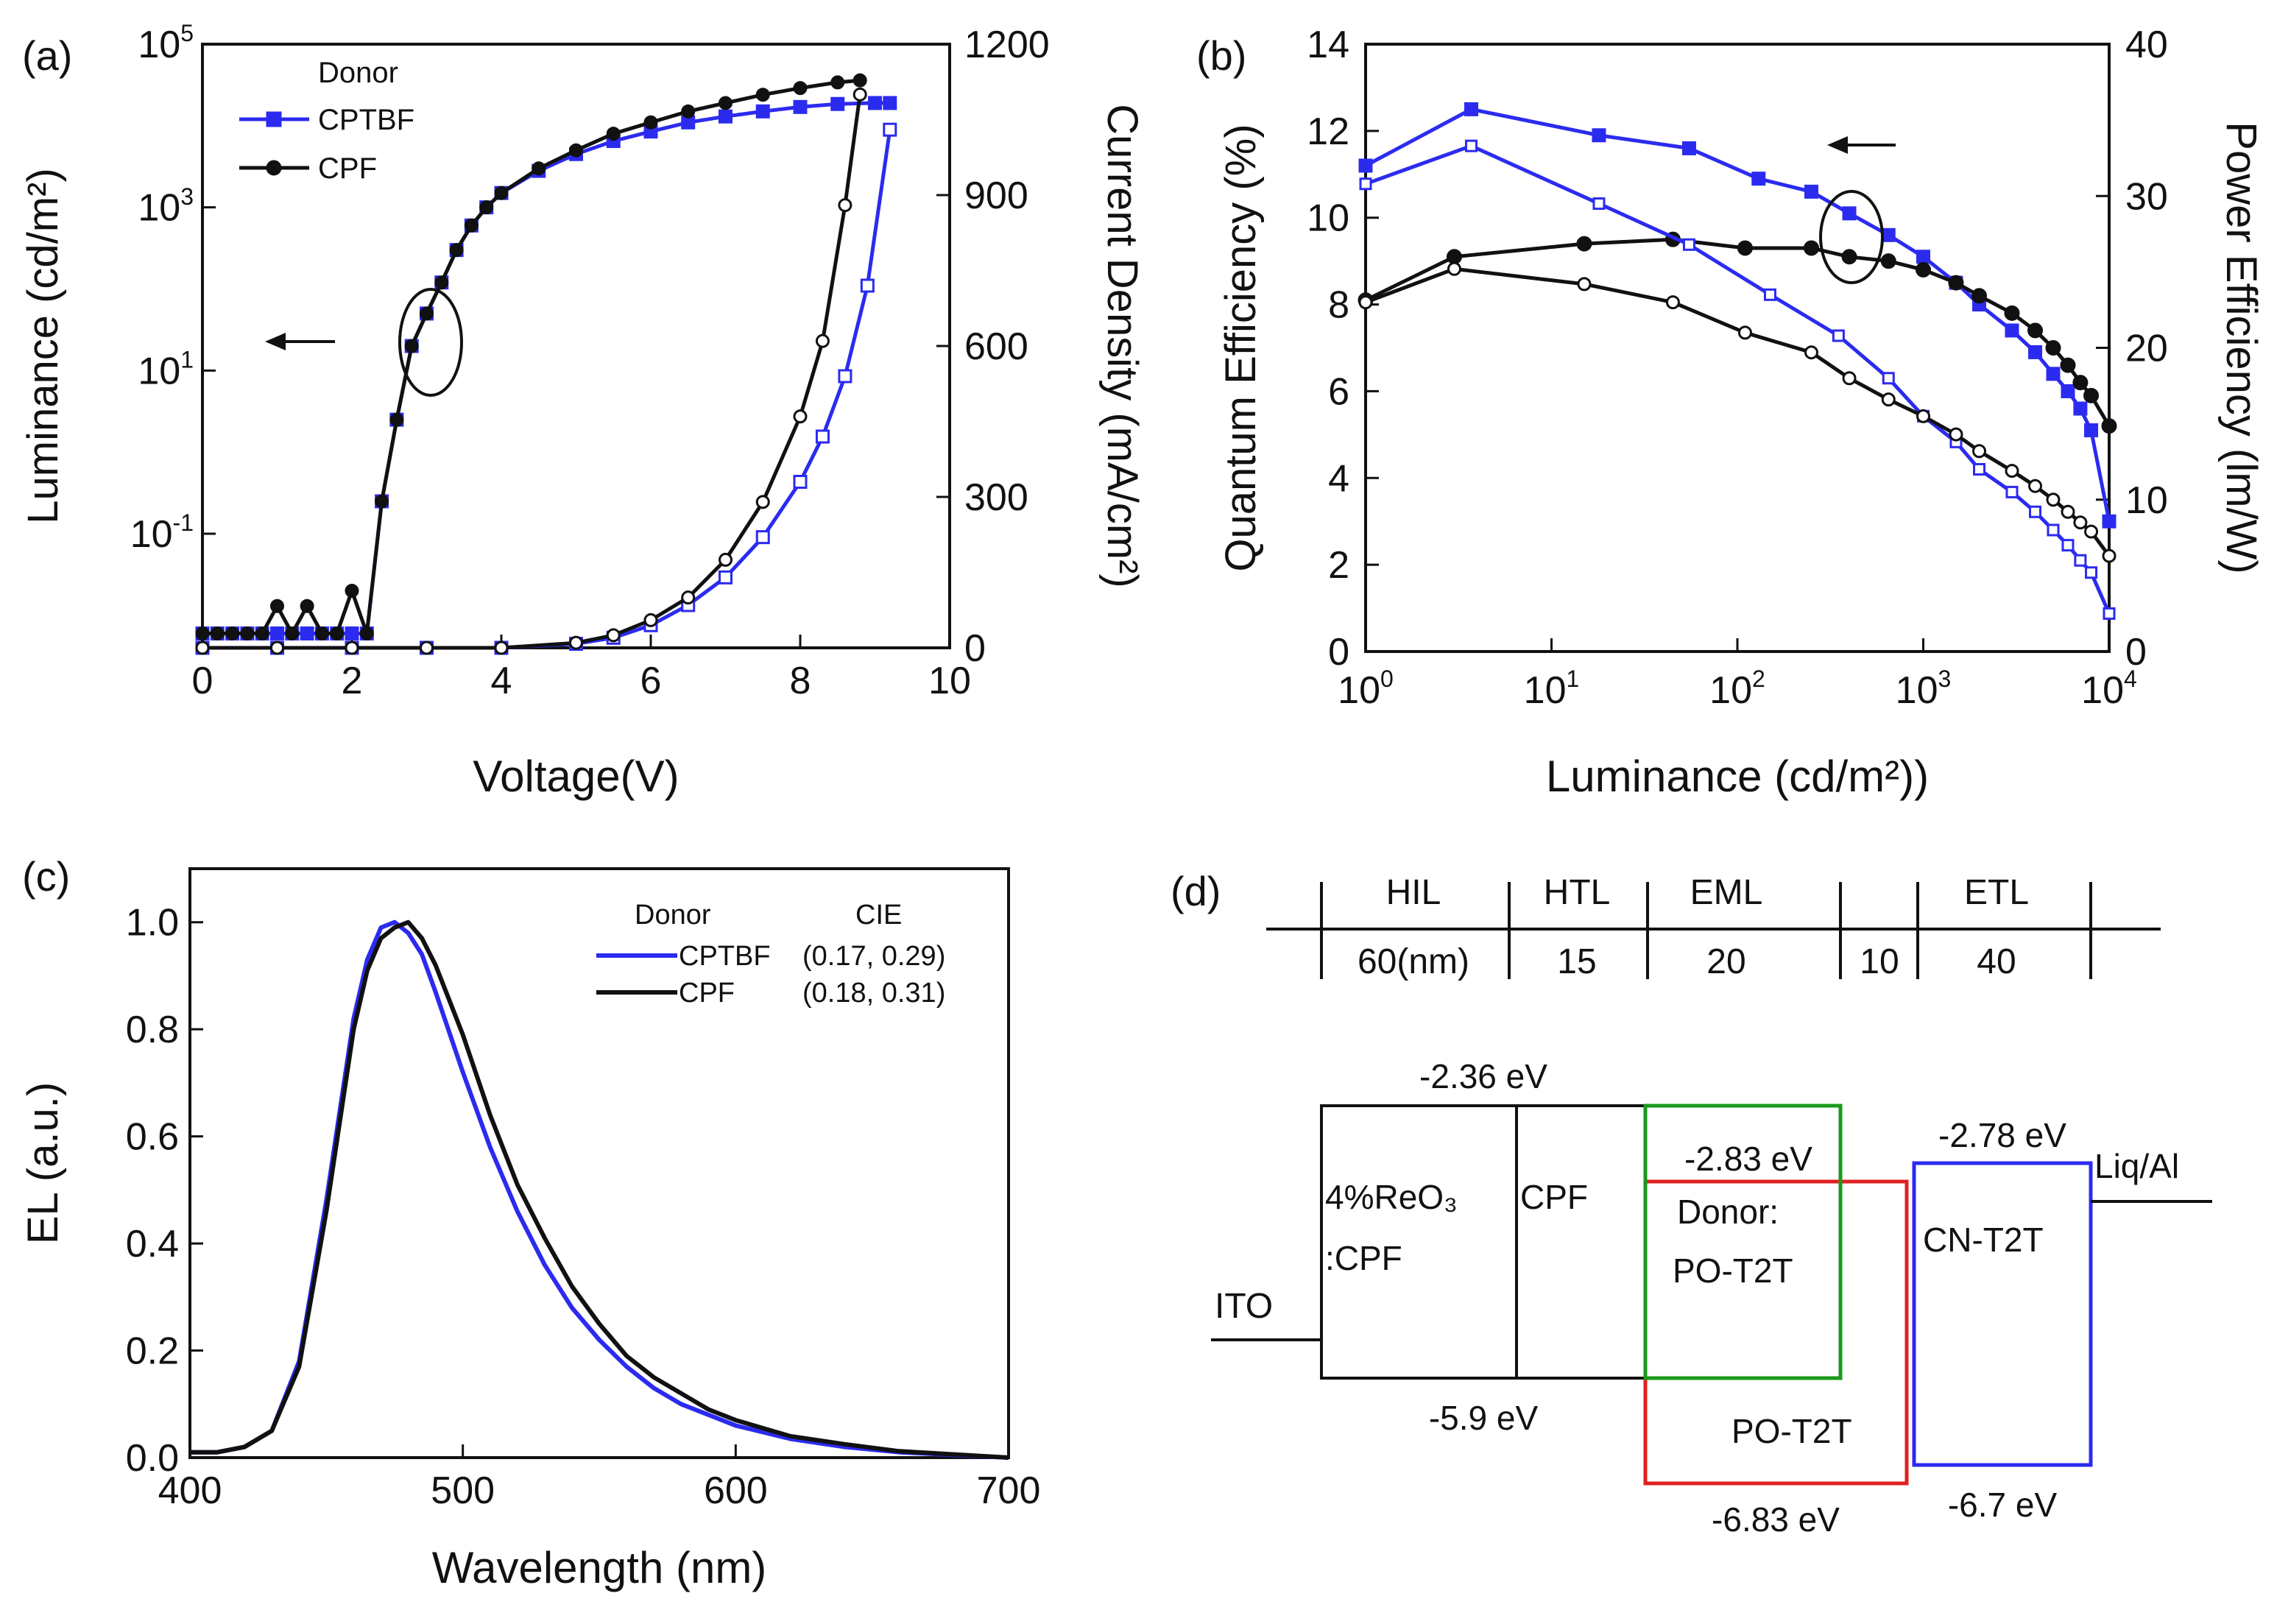 The height and width of the screenshot is (1624, 2277). I want to click on energy-level-label: -6.83 eV, so click(1776, 1519).